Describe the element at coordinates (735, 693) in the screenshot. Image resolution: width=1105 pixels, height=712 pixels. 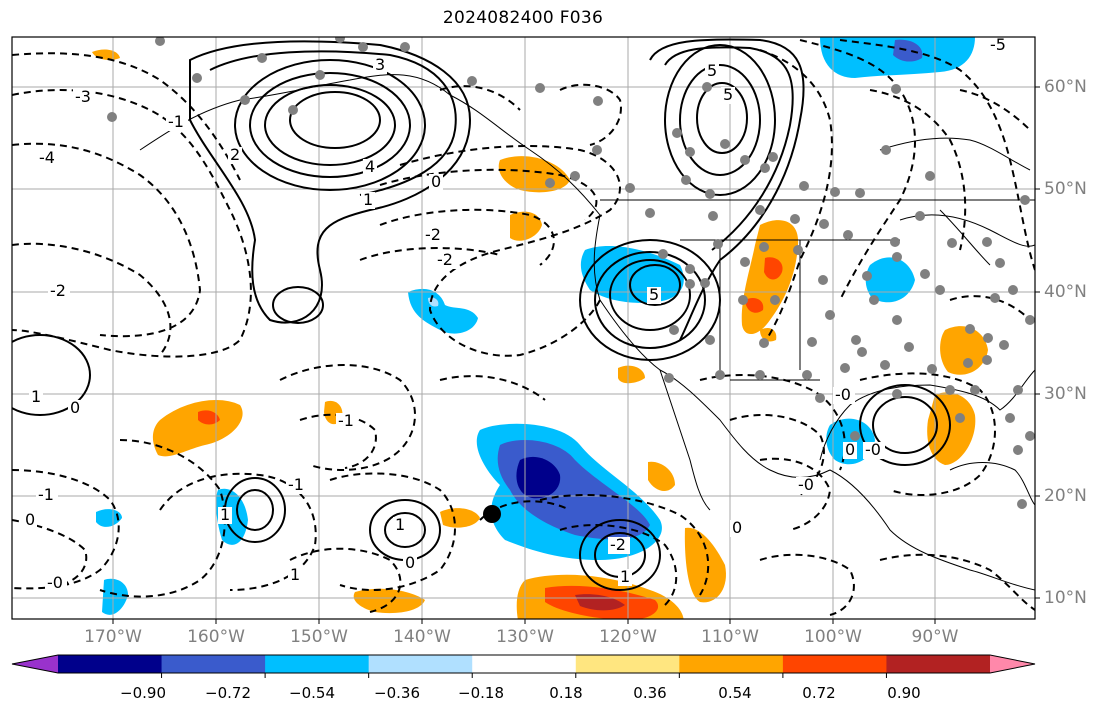
I see `colorbar-tick-label: 0.54` at that location.